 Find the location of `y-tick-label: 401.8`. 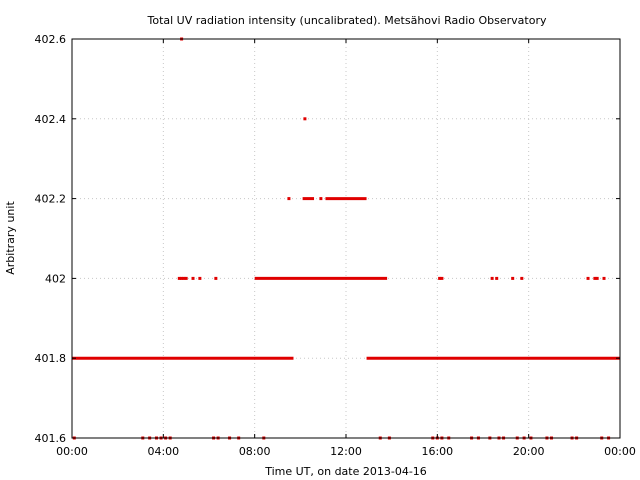

y-tick-label: 401.8 is located at coordinates (51, 358).